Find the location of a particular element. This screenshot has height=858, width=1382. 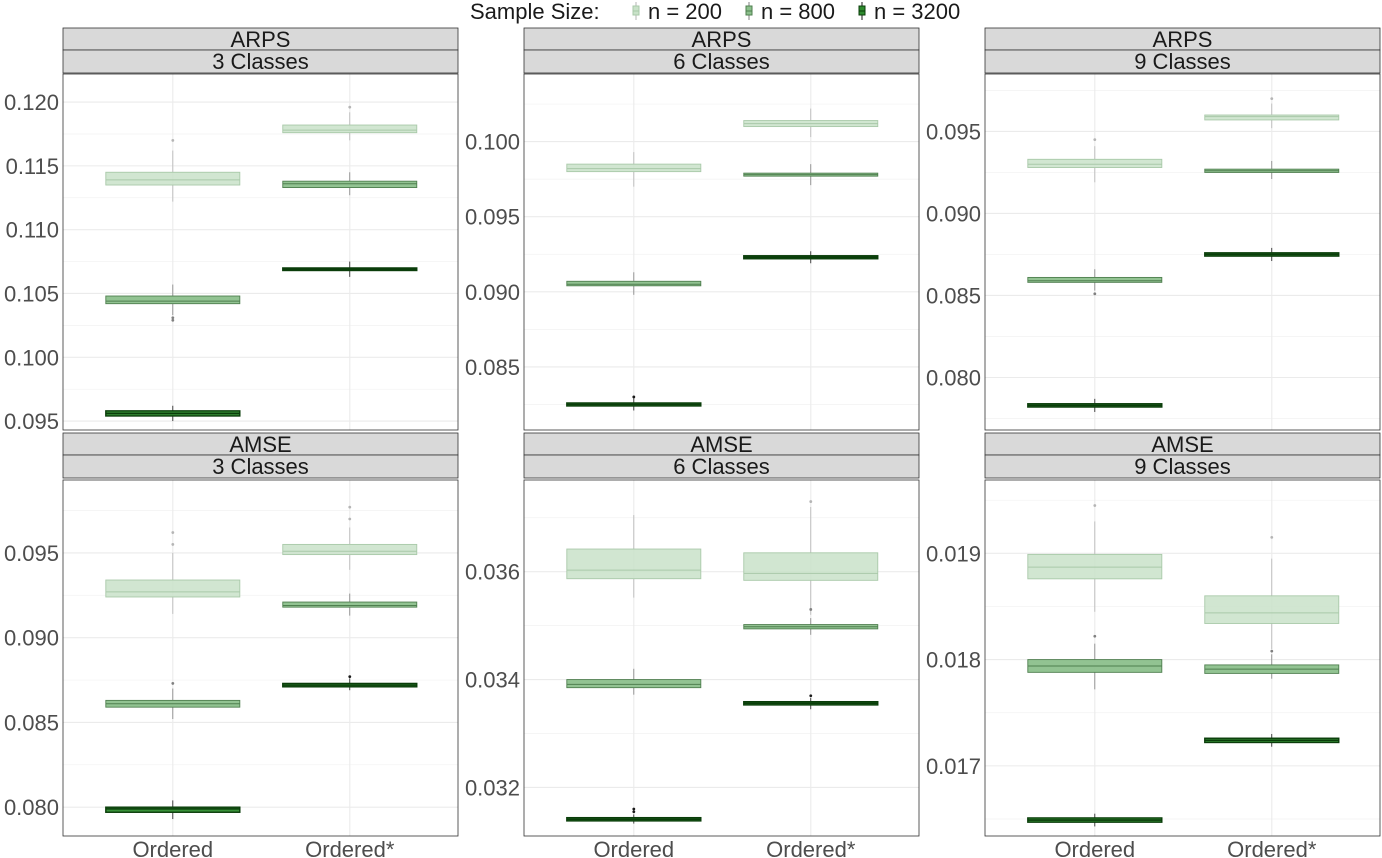

legend-label-1: n = 200 is located at coordinates (685, 12).